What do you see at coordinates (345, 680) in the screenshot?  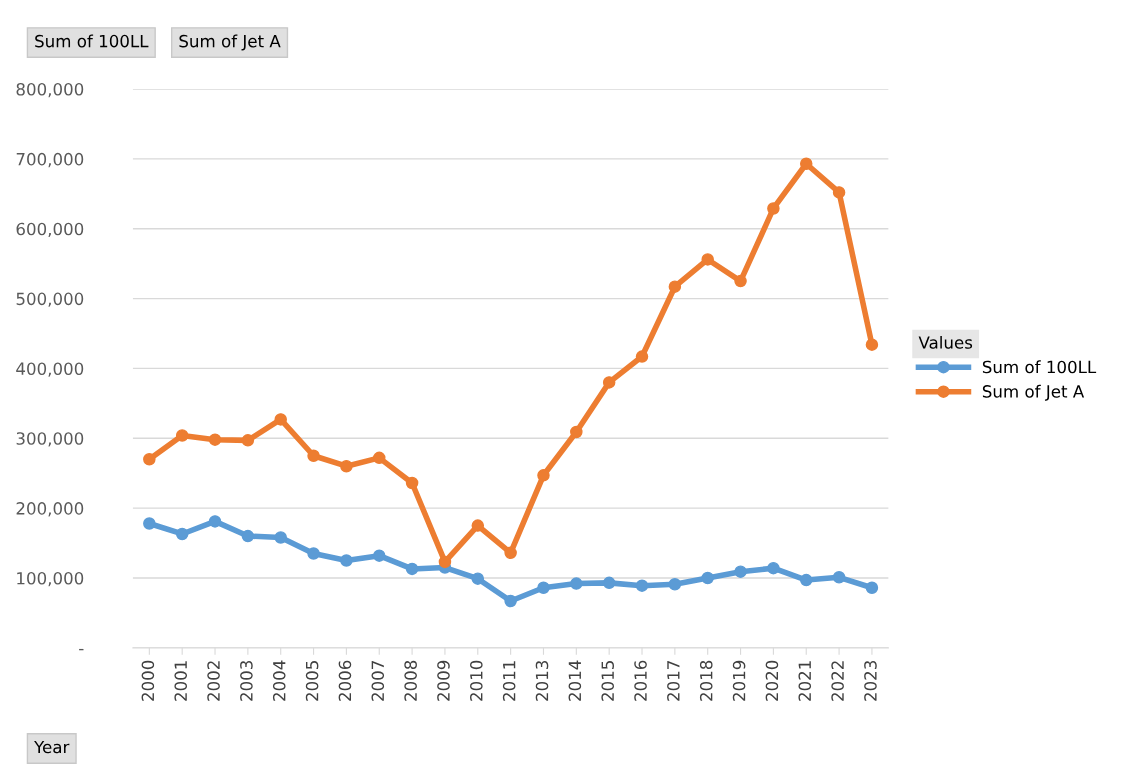 I see `x-tick-label: 2006` at bounding box center [345, 680].